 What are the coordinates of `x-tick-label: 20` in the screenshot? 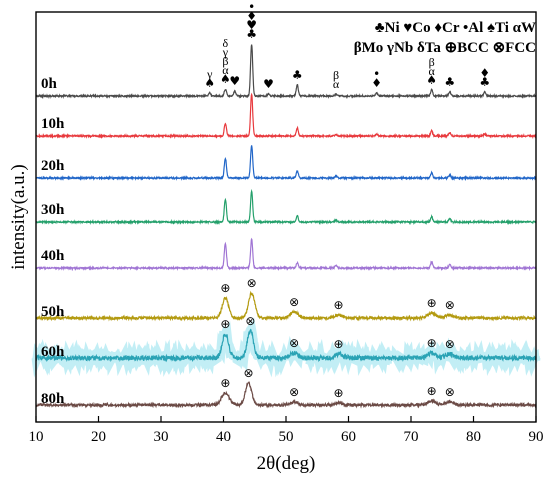 It's located at (98, 437).